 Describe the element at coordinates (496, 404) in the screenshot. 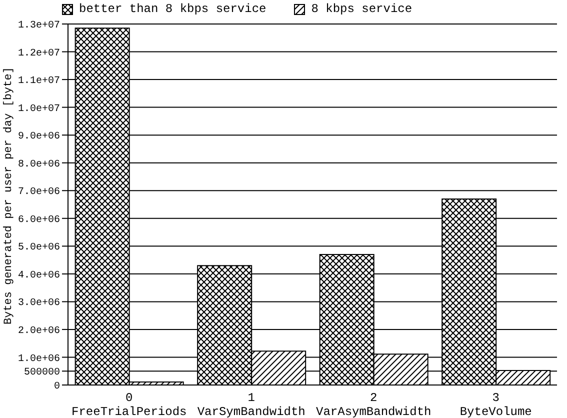

I see `x-tick-label: 3 ByteVolume` at that location.